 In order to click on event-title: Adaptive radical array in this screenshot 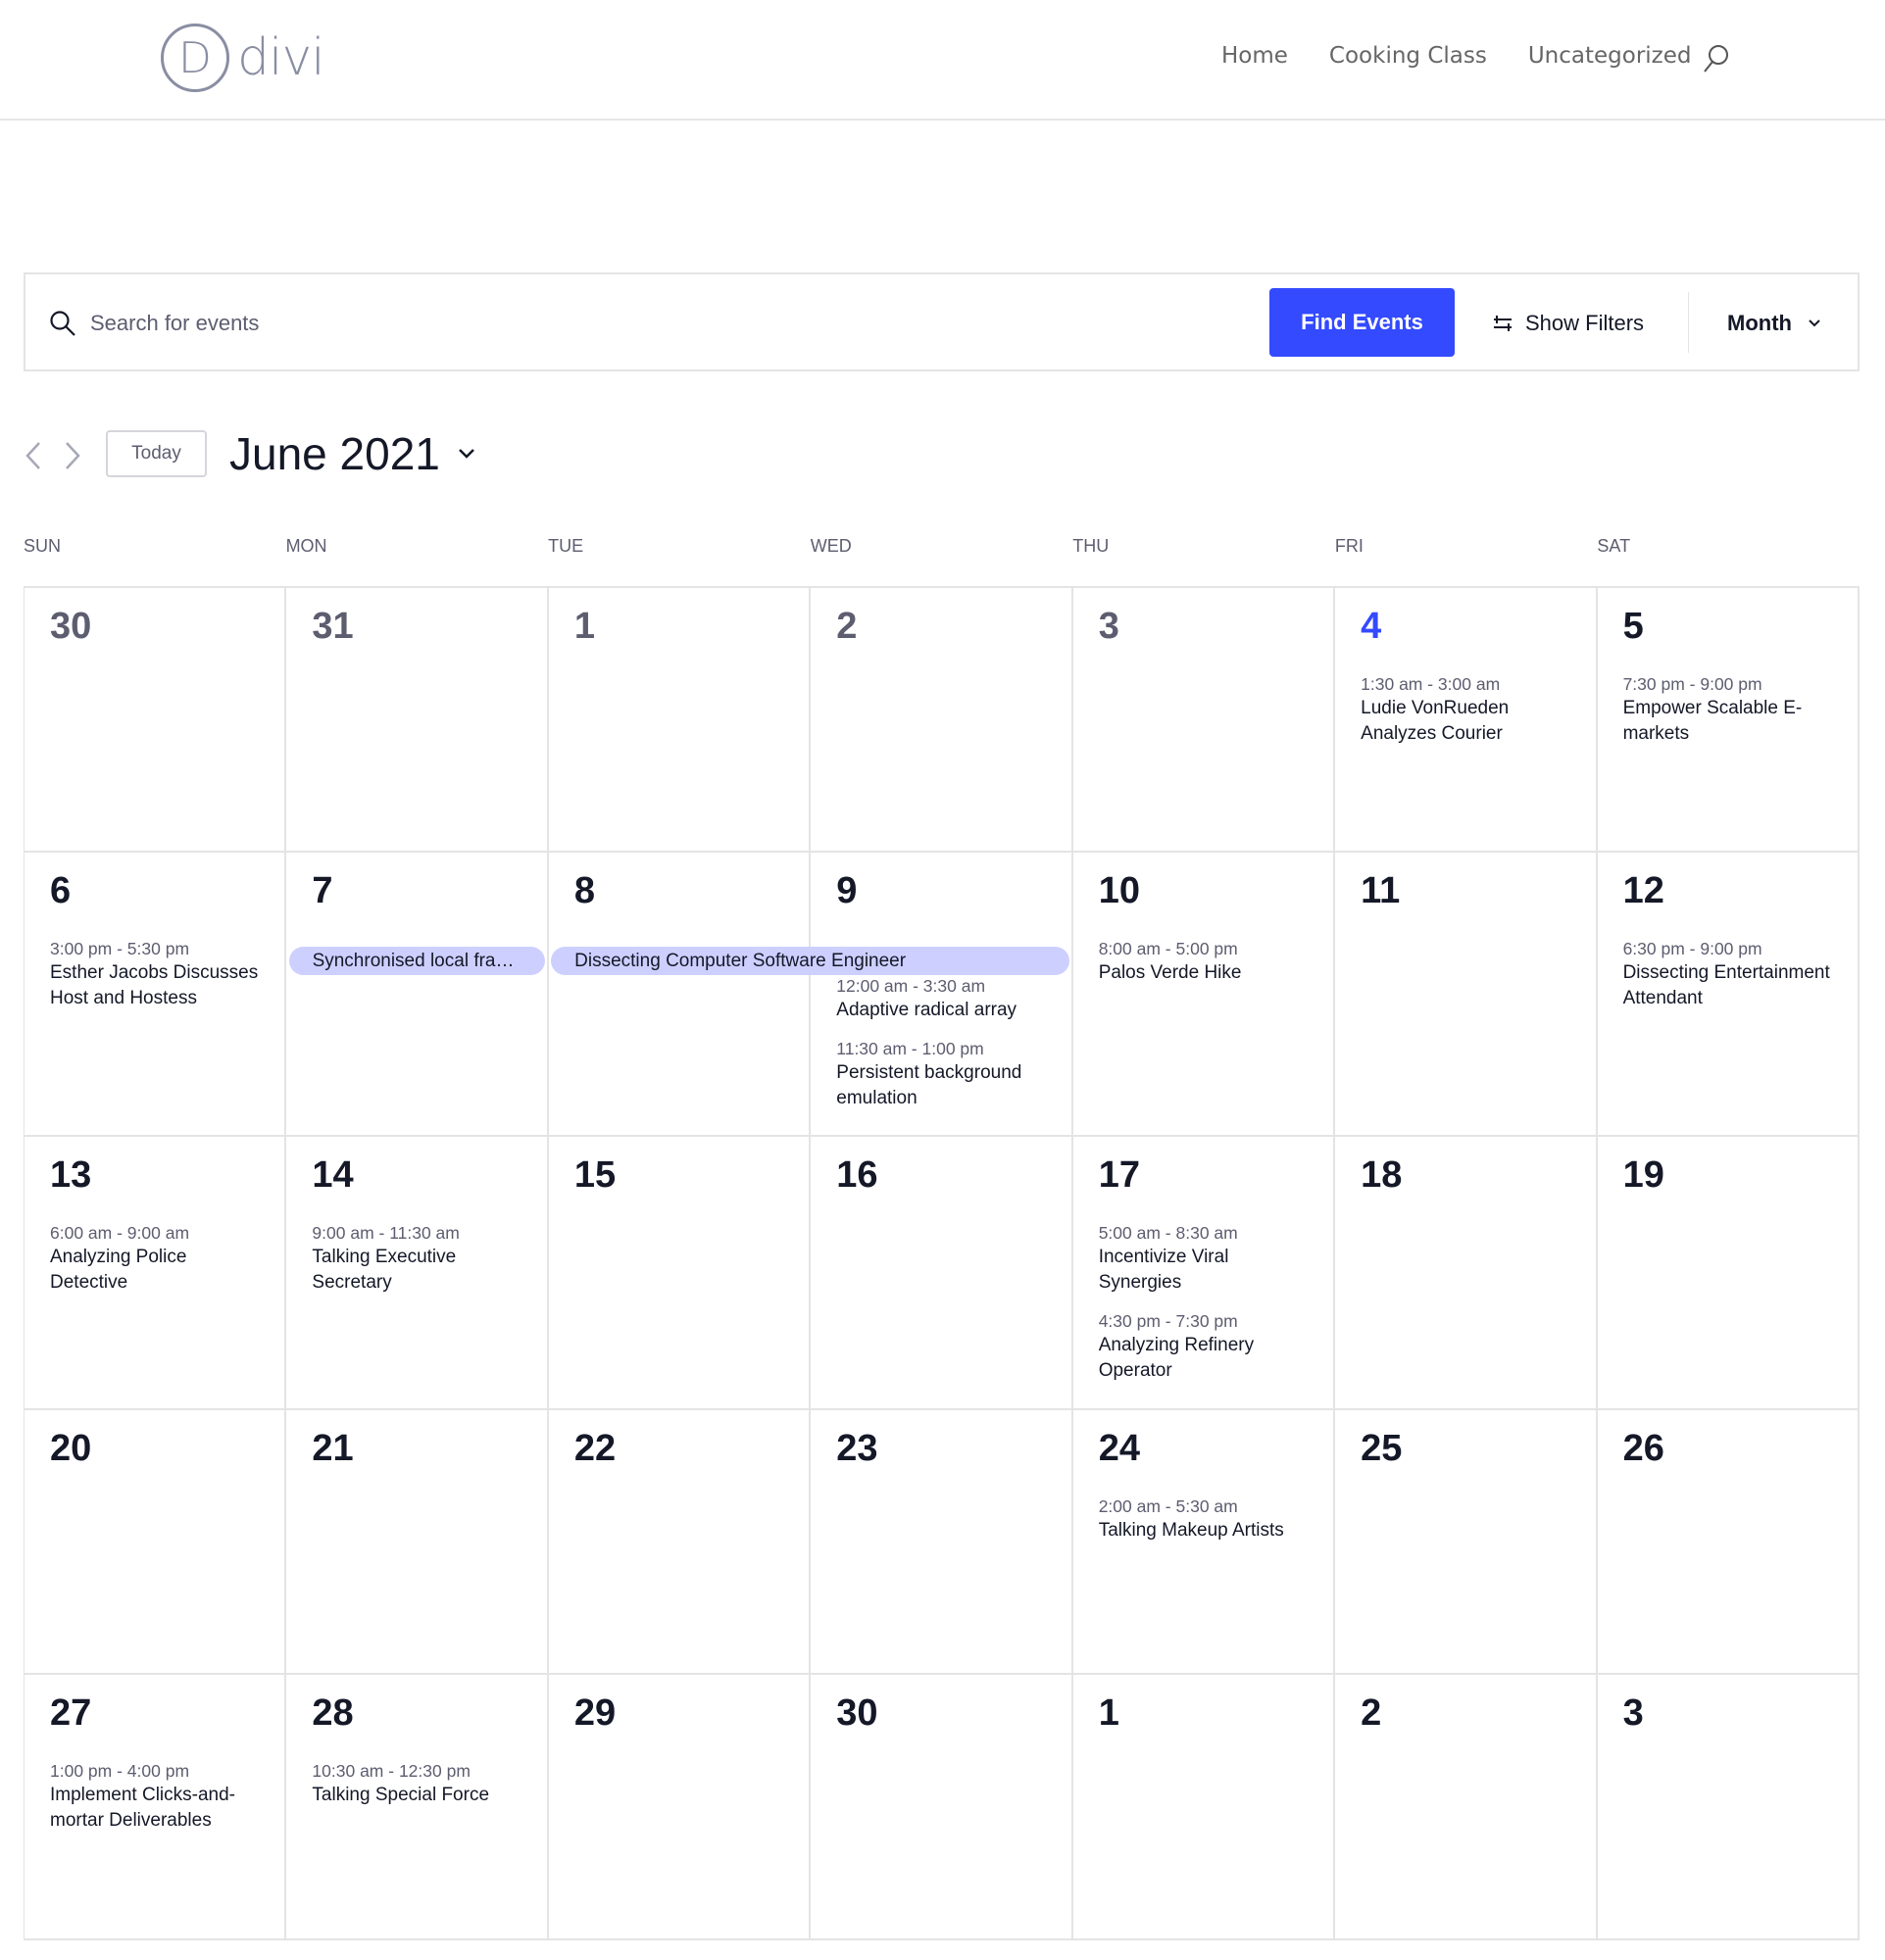, I will do `click(926, 1010)`.